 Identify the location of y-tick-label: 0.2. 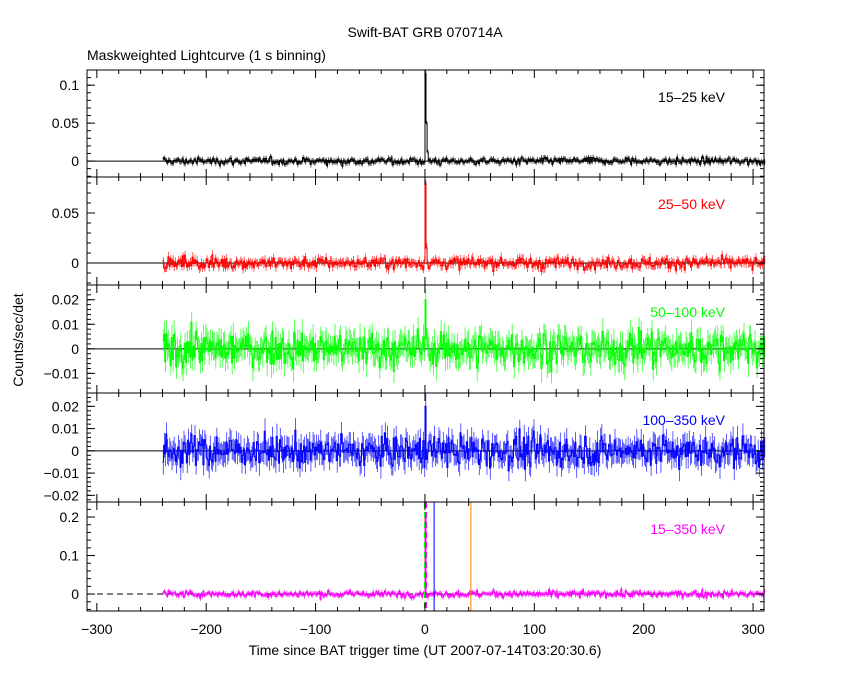
(70, 517).